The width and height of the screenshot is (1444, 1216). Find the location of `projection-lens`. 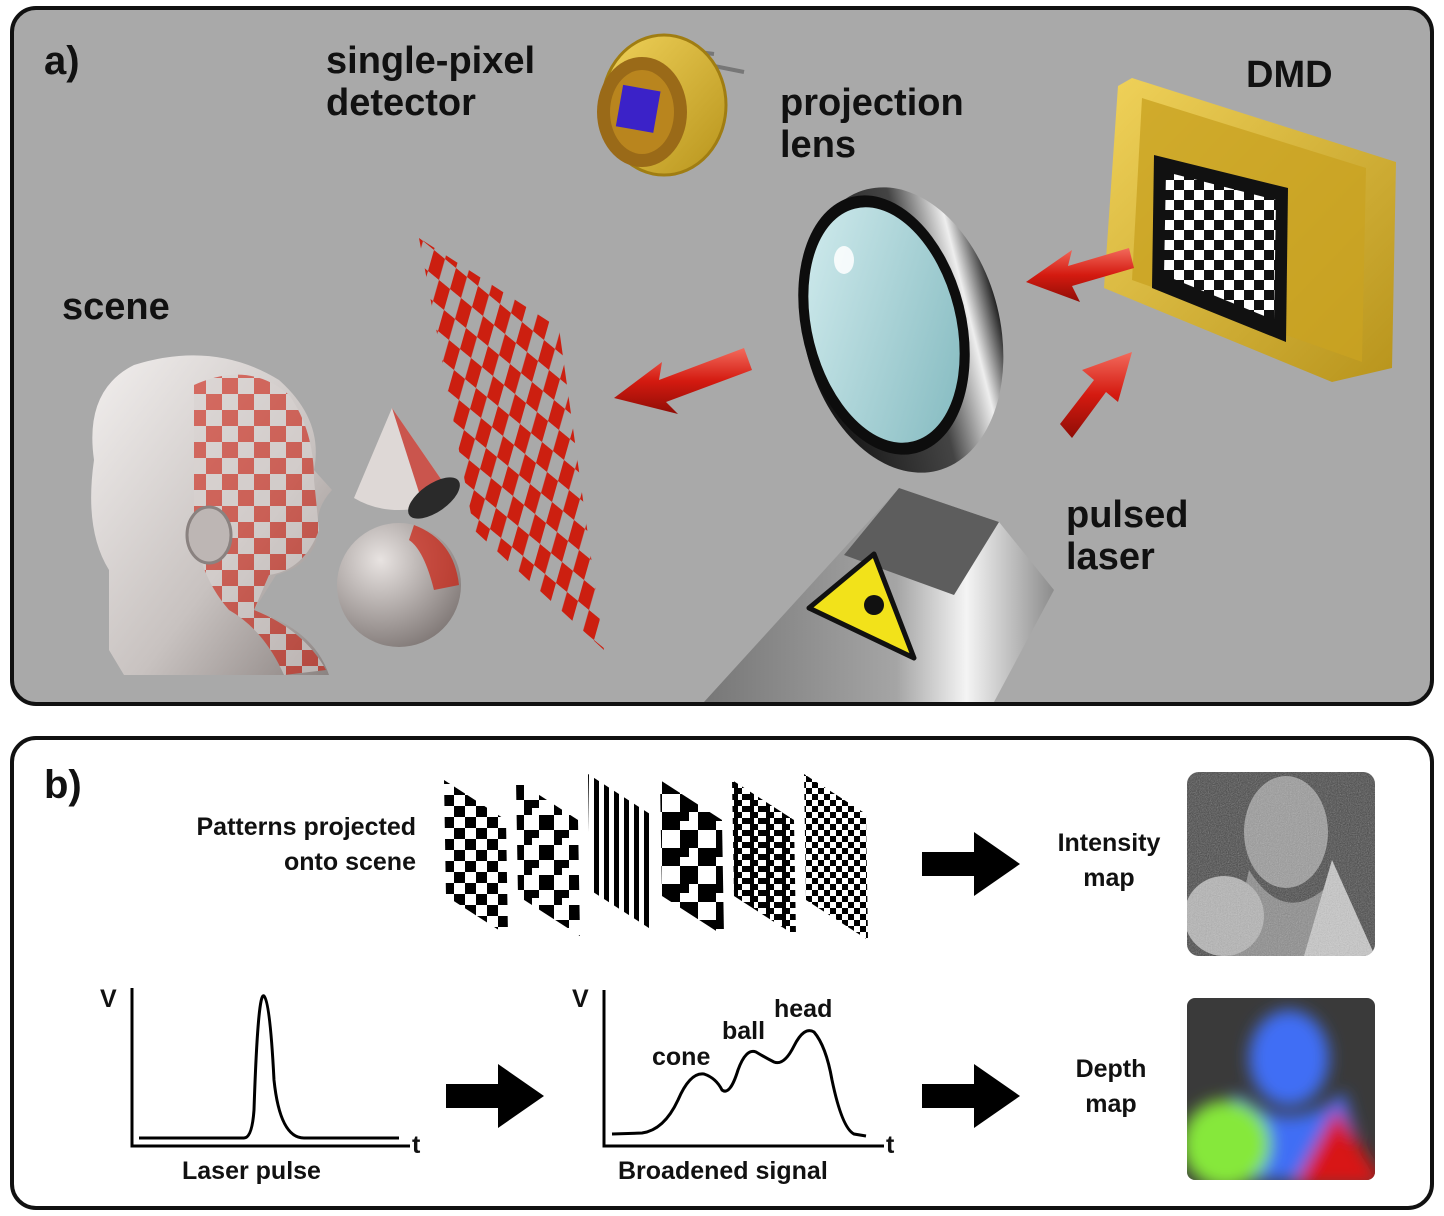

projection-lens is located at coordinates (901, 330).